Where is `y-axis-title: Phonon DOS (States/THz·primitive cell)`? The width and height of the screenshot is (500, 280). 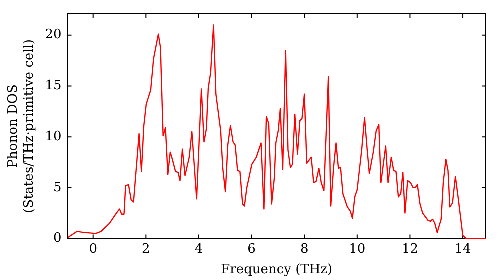
y-axis-title: Phonon DOS (States/THz·primitive cell) is located at coordinates (21, 126).